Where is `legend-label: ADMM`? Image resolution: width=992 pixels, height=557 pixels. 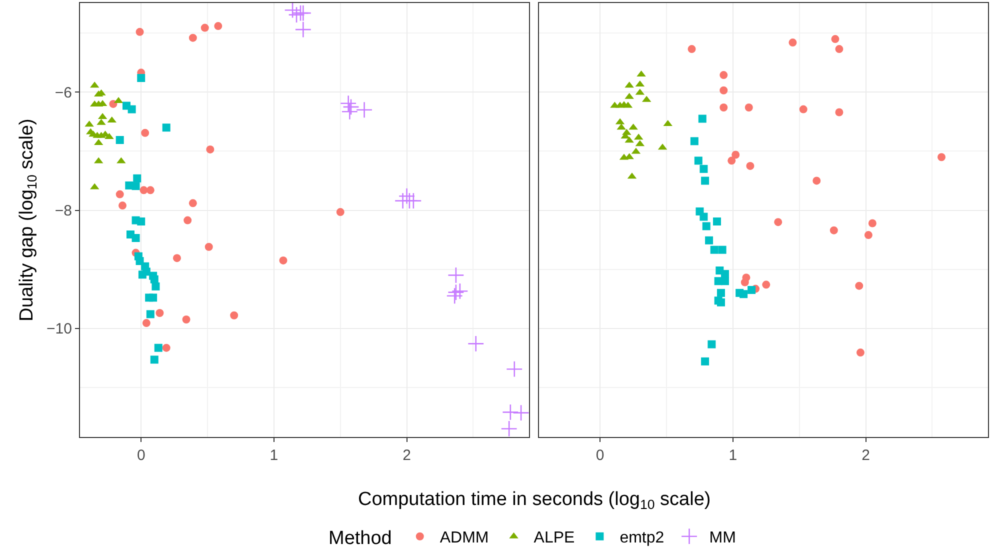 legend-label: ADMM is located at coordinates (464, 538).